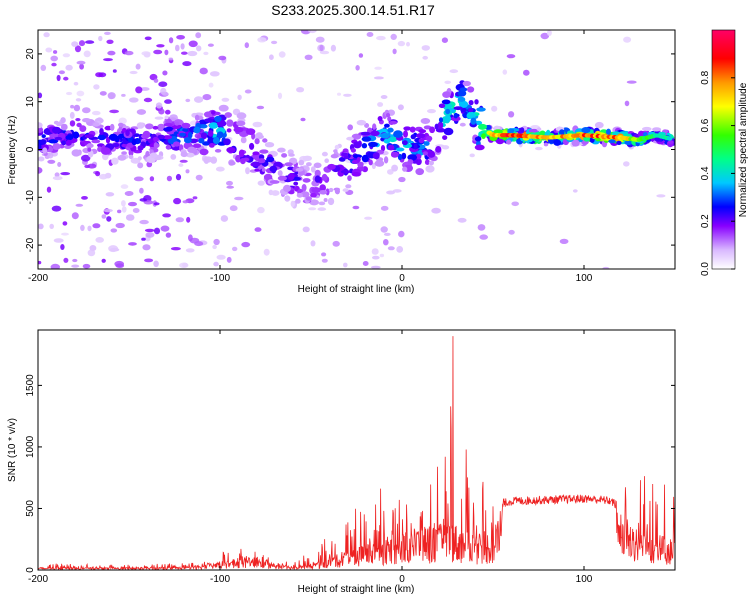  What do you see at coordinates (402, 579) in the screenshot?
I see `snr-x-tick-label: 0` at bounding box center [402, 579].